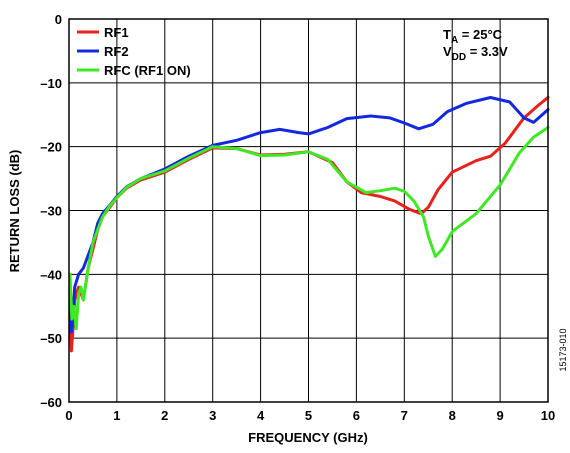  What do you see at coordinates (58, 19) in the screenshot?
I see `y-tick-label: 0` at bounding box center [58, 19].